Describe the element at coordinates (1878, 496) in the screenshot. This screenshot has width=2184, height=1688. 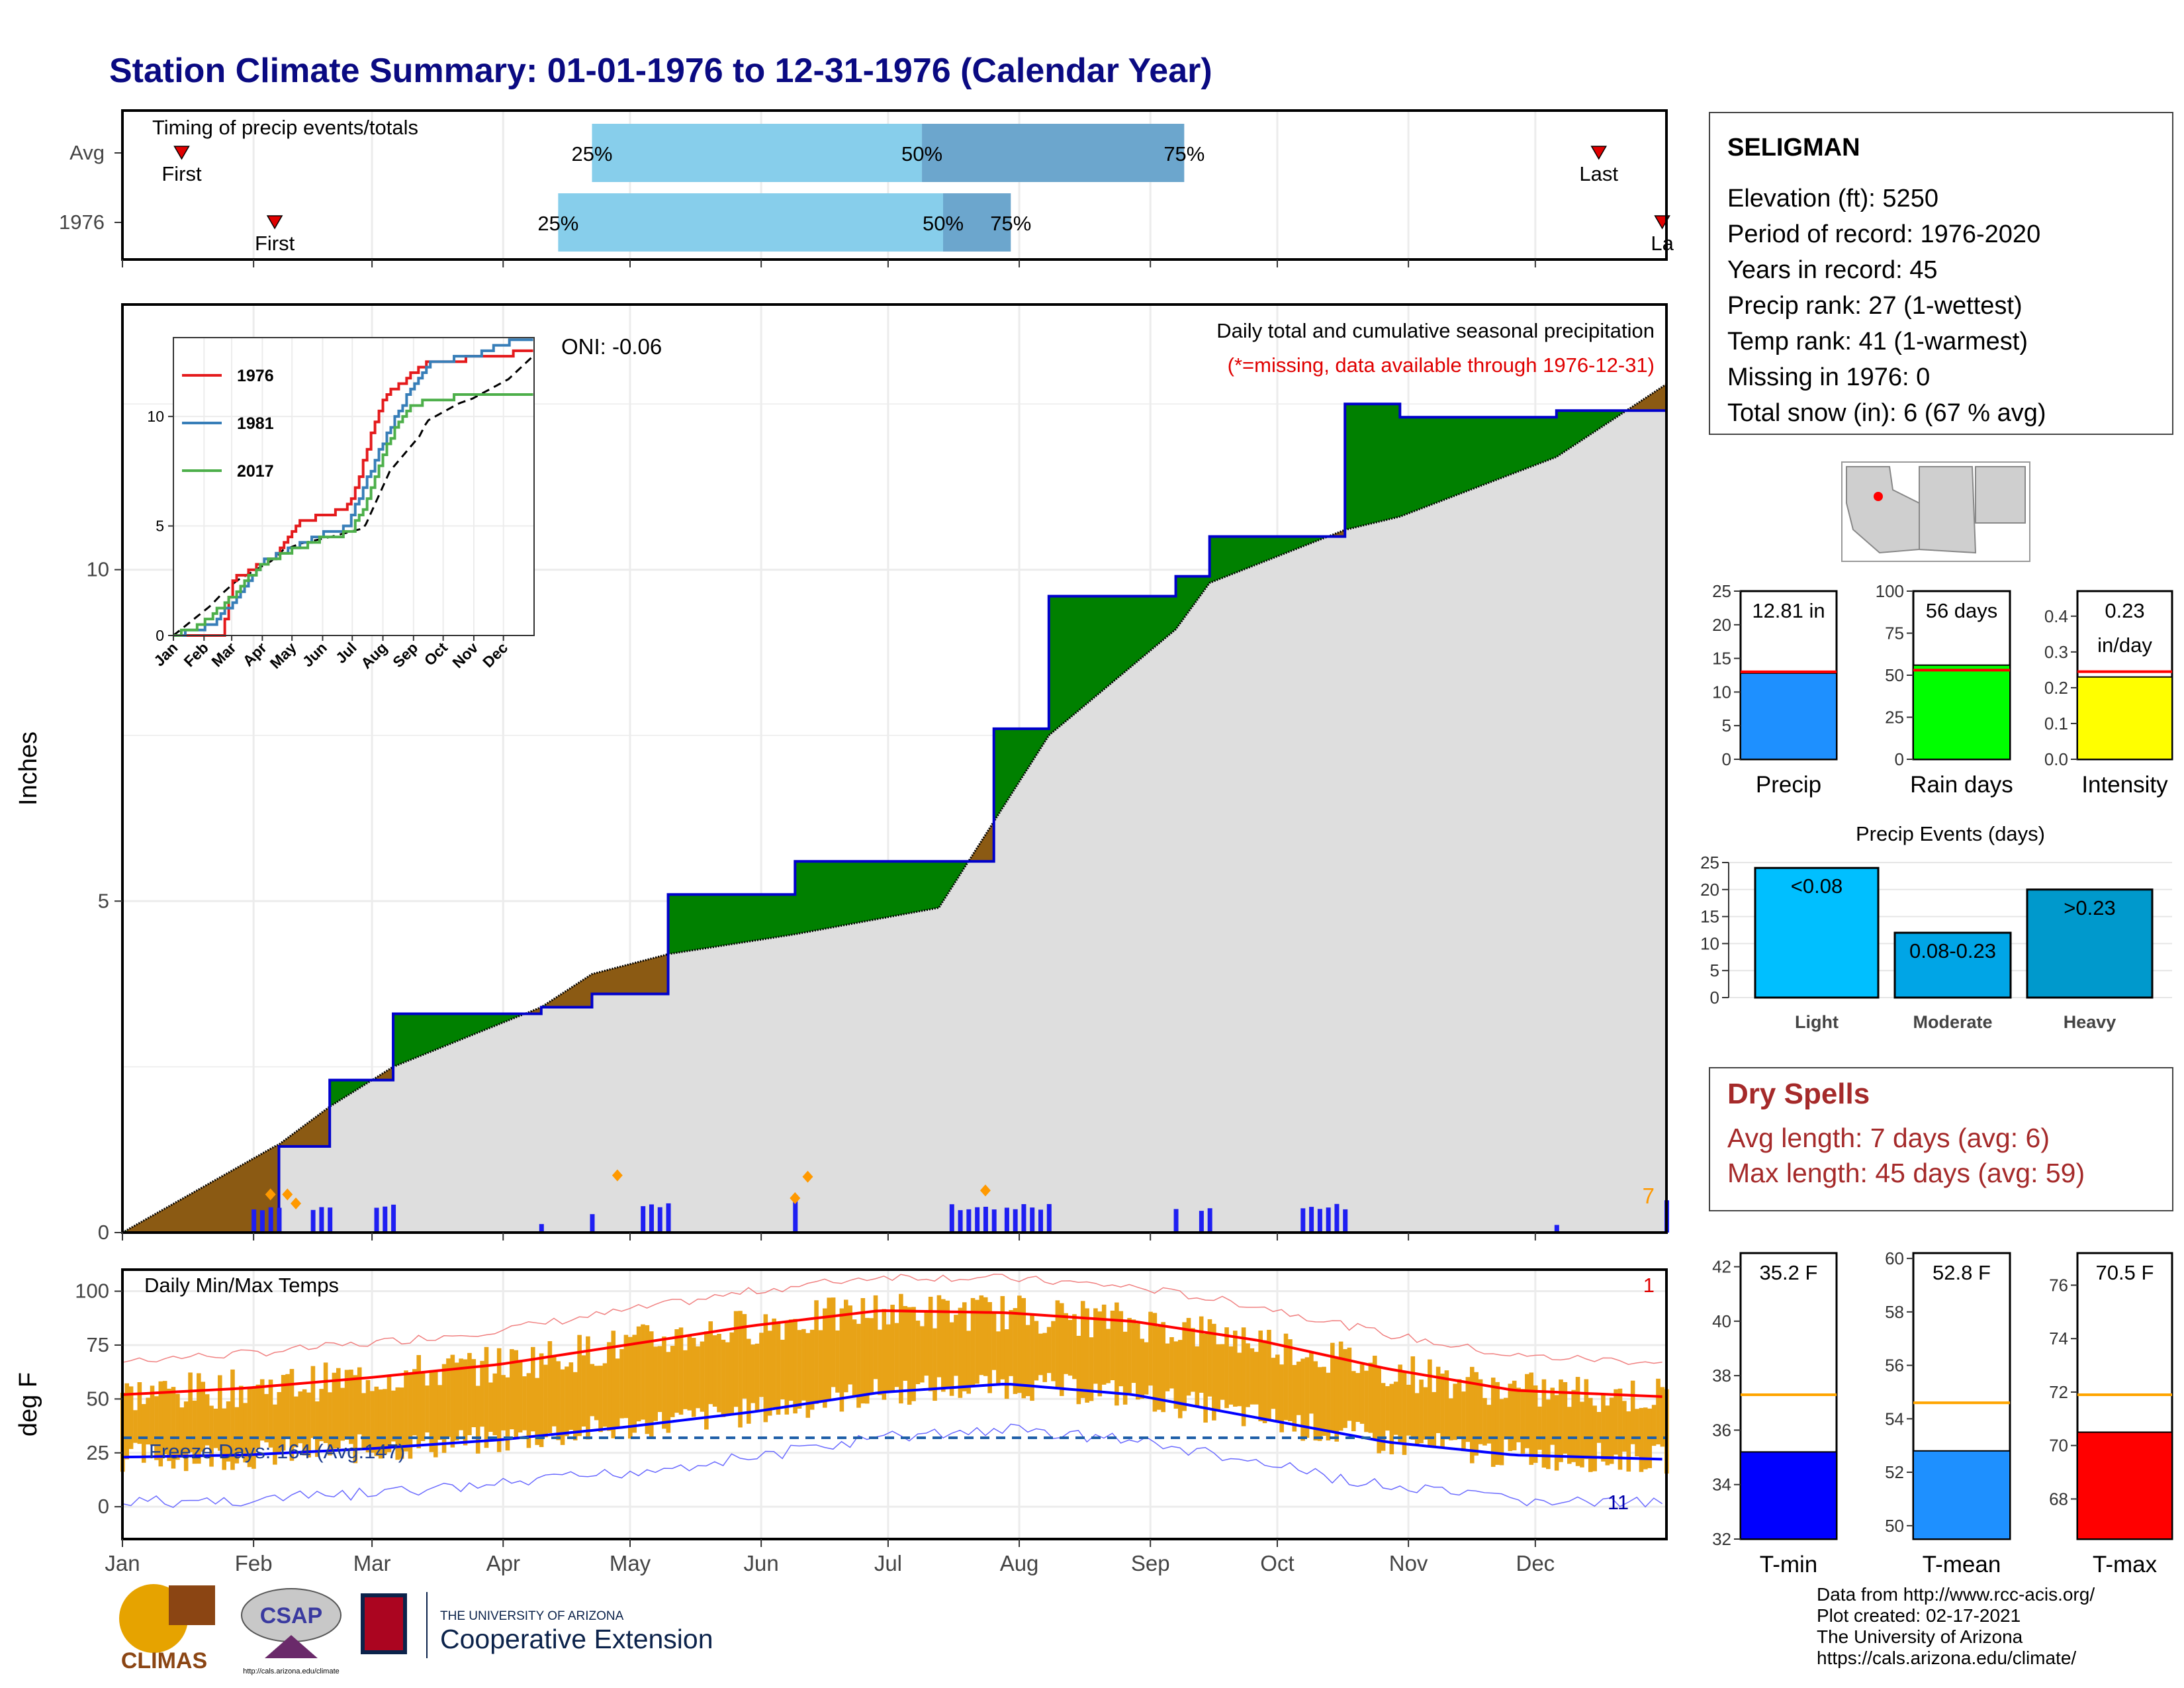
I see `station-location-dot` at that location.